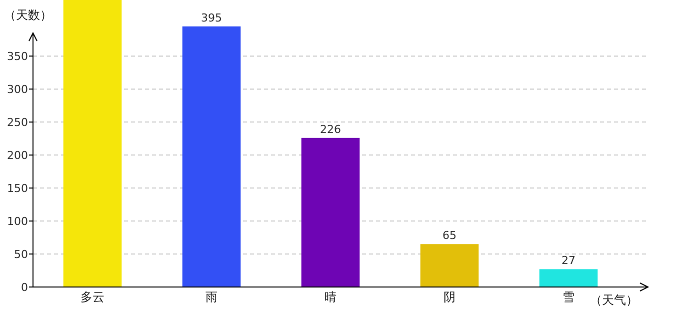 This screenshot has height=320, width=680. Describe the element at coordinates (17, 221) in the screenshot. I see `y-tick-label: 100` at that location.